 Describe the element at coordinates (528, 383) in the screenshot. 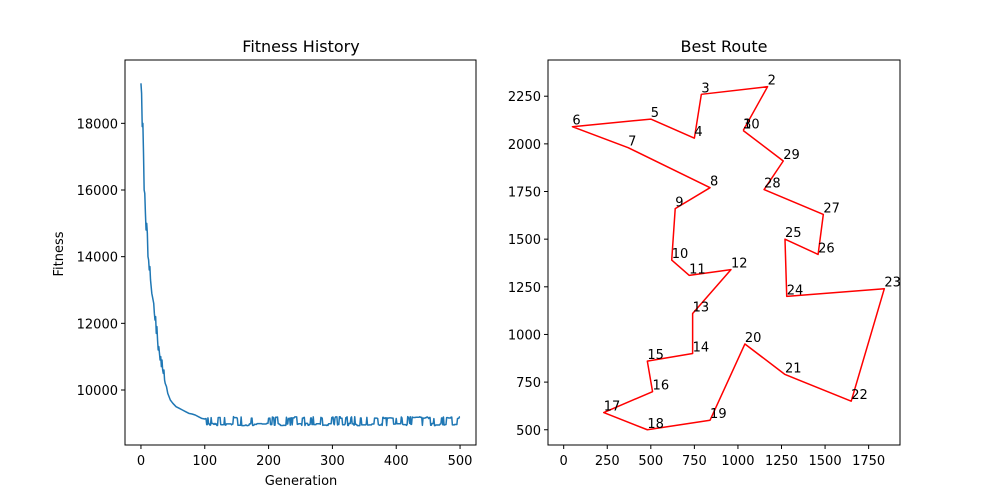

I see `route-y-tick-label: 750` at that location.